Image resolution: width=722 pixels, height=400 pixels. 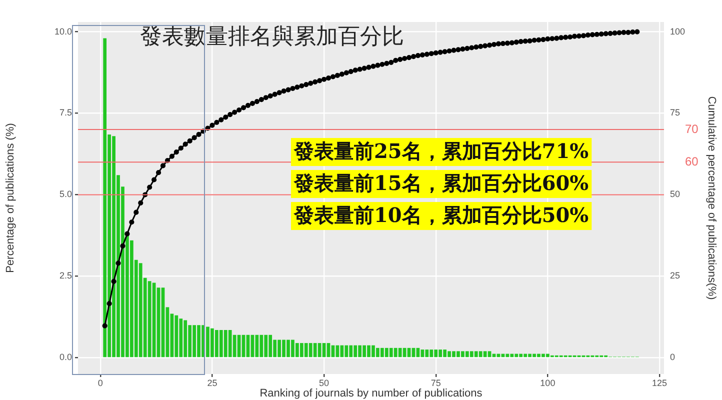 What do you see at coordinates (324, 383) in the screenshot?
I see `x-tick-label: 50` at bounding box center [324, 383].